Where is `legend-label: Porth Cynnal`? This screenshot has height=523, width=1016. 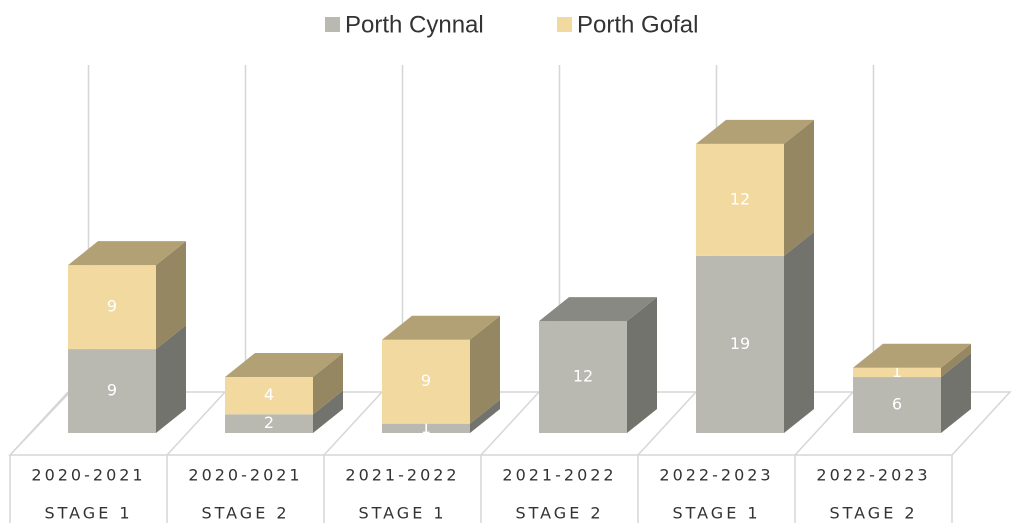 legend-label: Porth Cynnal is located at coordinates (414, 24).